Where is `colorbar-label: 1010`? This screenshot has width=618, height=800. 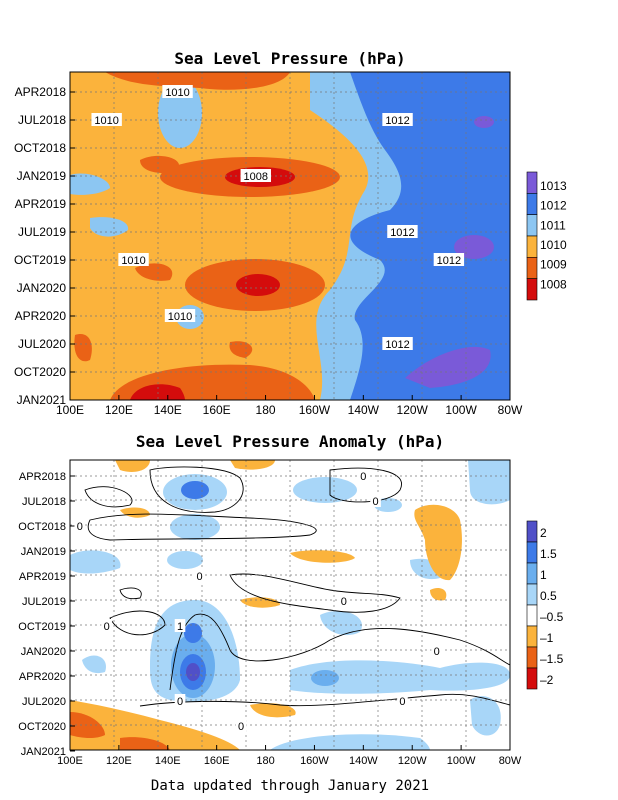
colorbar-label: 1010 is located at coordinates (553, 245).